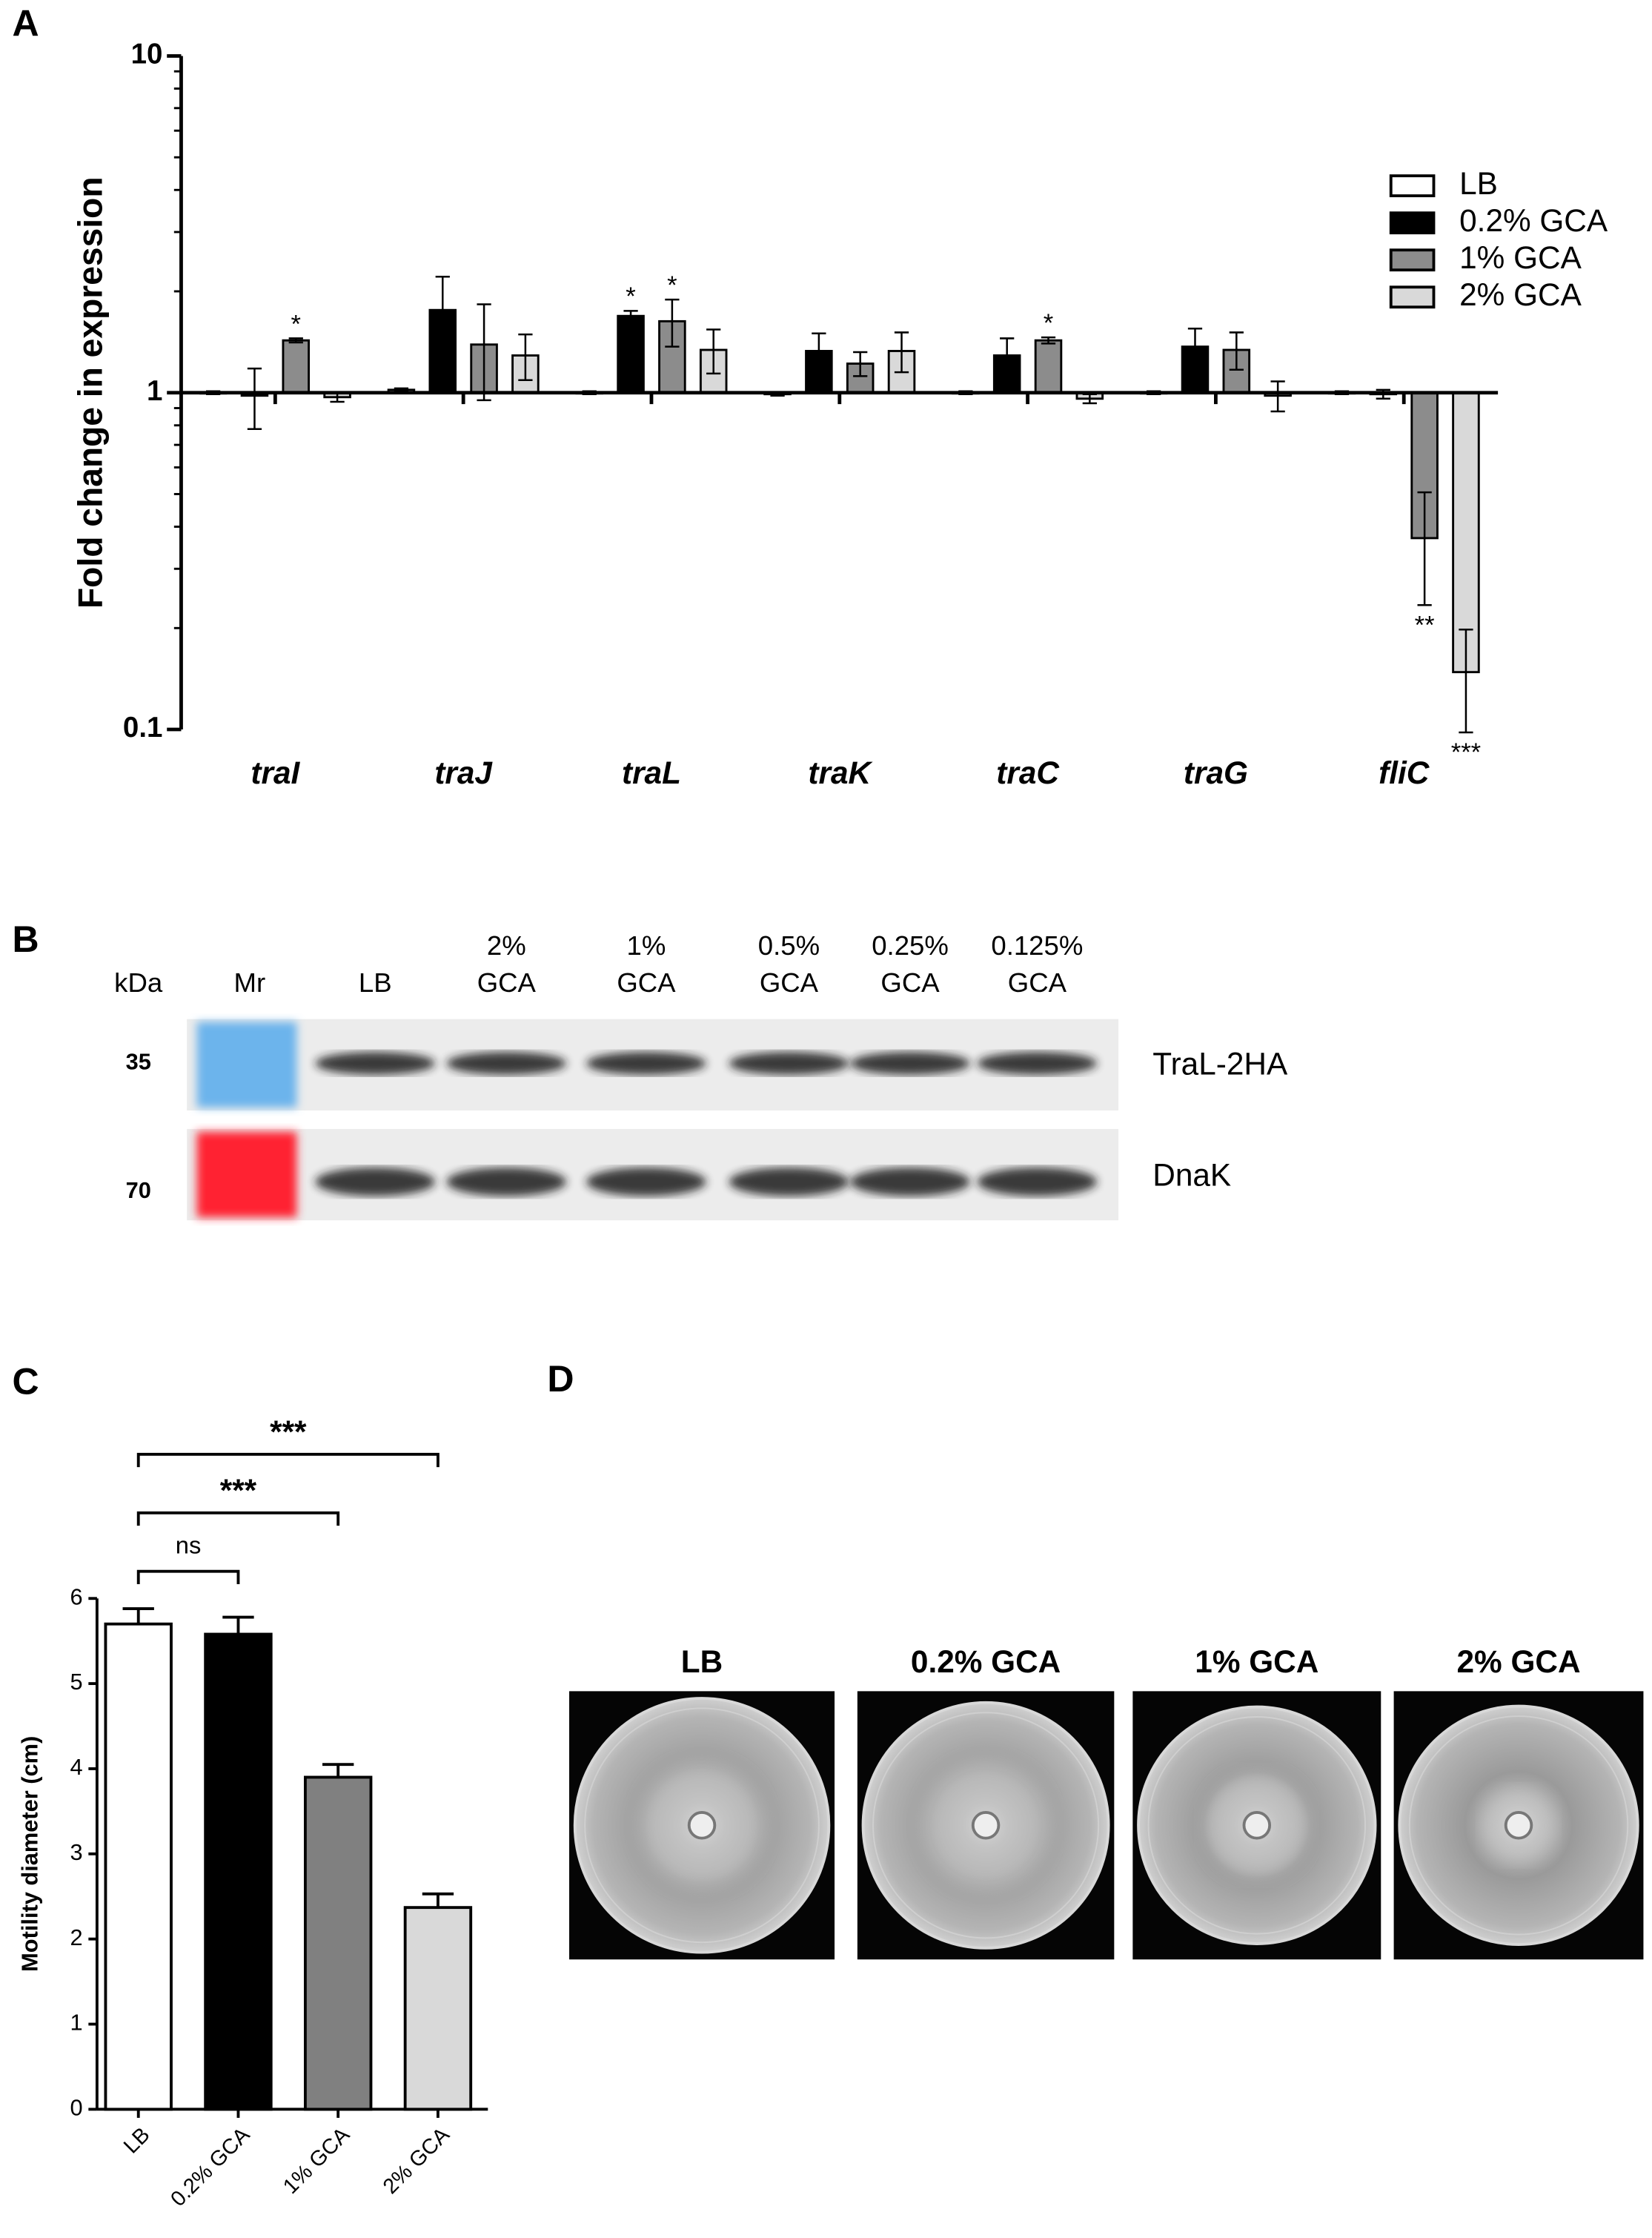 This screenshot has height=2238, width=1652. Describe the element at coordinates (26, 1382) in the screenshot. I see `panel-label: C` at that location.